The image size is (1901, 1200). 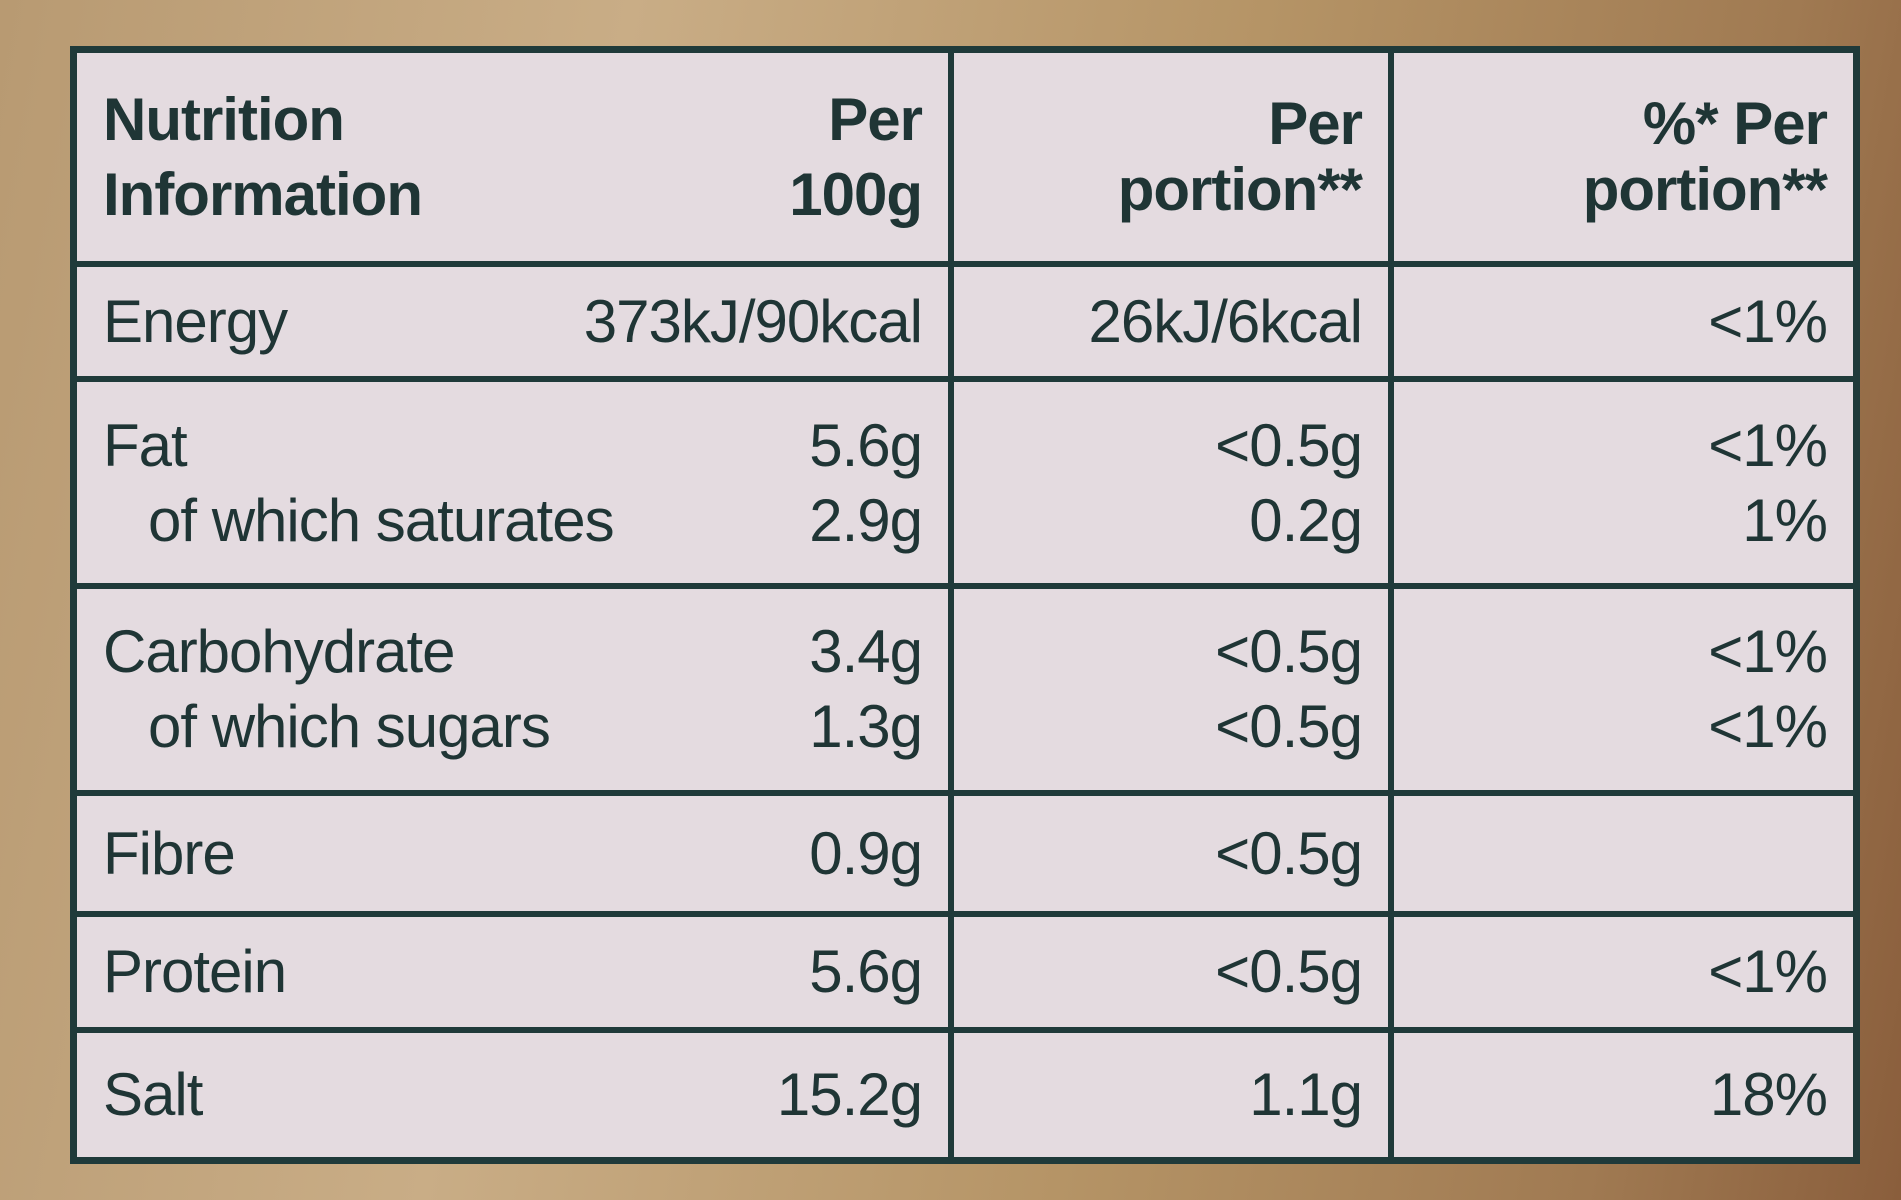 I want to click on percent-value: 18%, so click(x=1768, y=1095).